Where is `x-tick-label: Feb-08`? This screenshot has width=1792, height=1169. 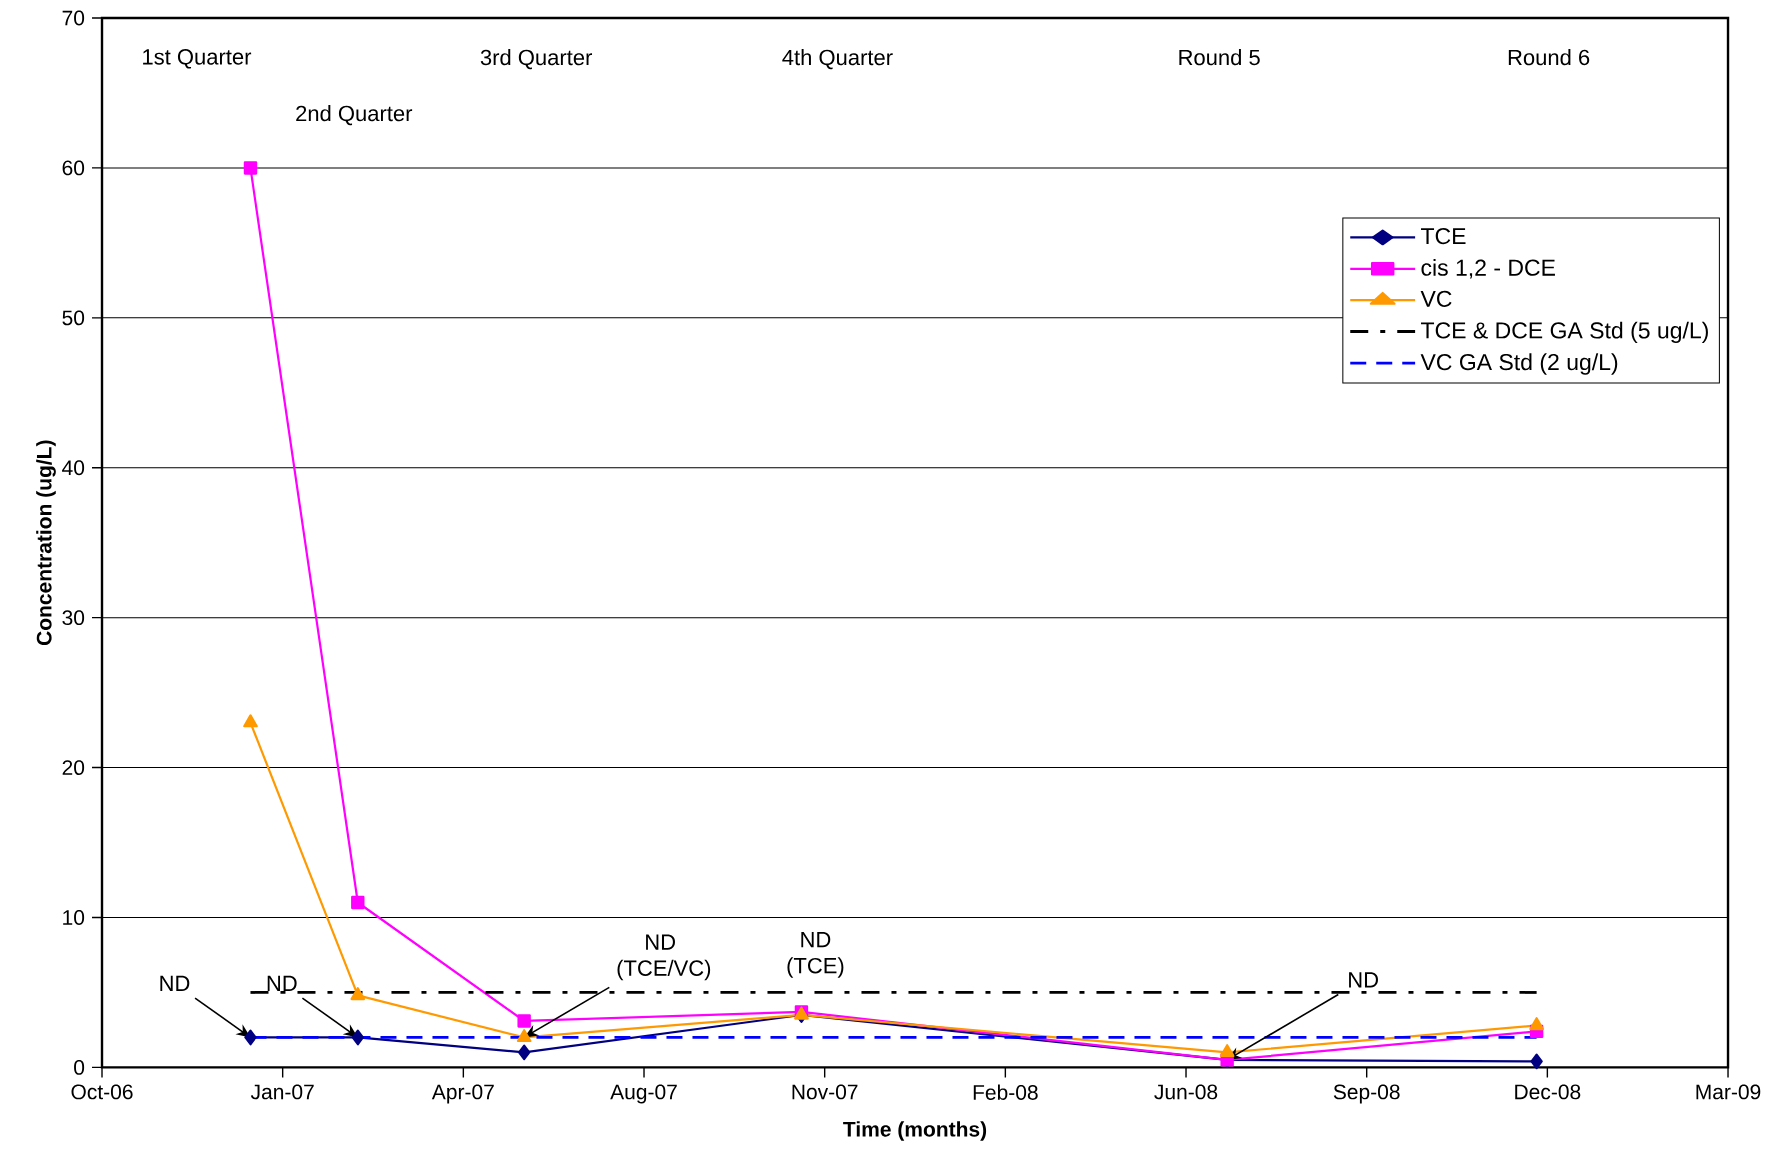 x-tick-label: Feb-08 is located at coordinates (1005, 1092).